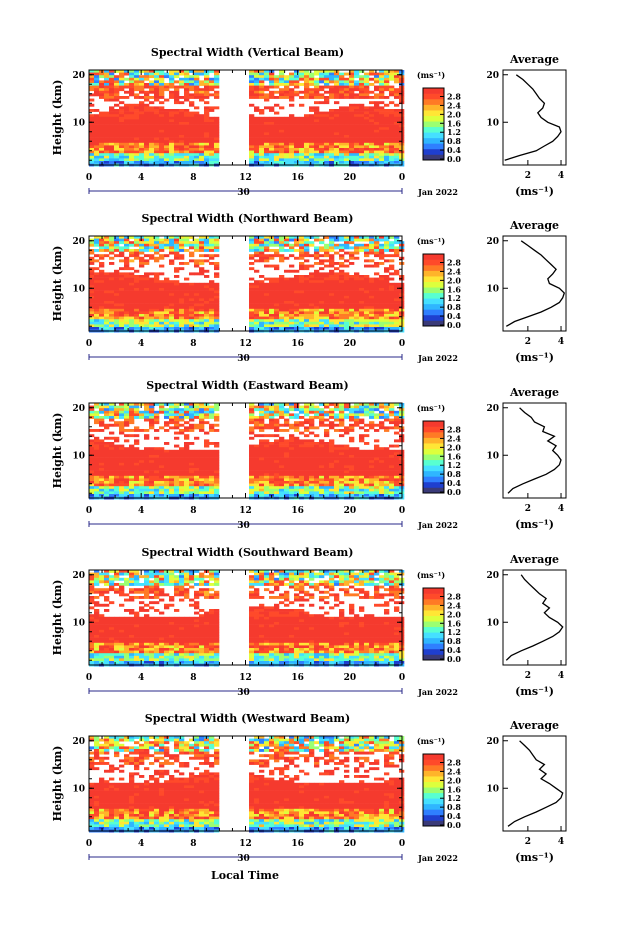 The width and height of the screenshot is (617, 929). I want to click on colorbar-tick-label: 1.6, so click(454, 289).